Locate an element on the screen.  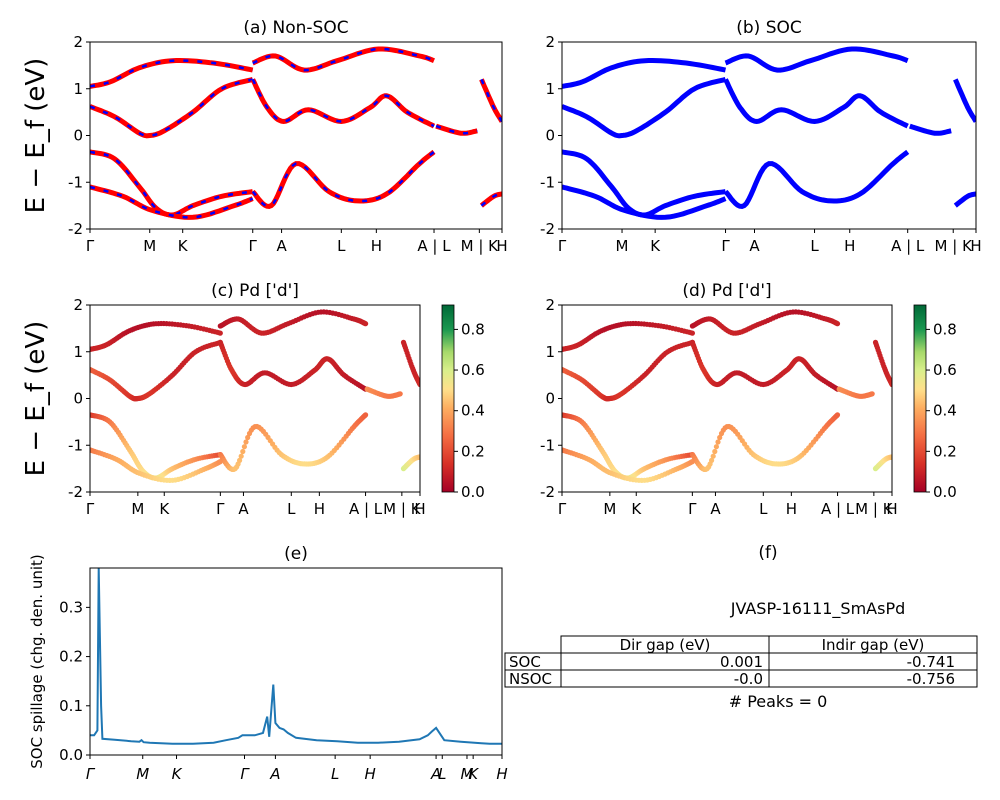
panel-b-xtick-label: Γ is located at coordinates (562, 246).